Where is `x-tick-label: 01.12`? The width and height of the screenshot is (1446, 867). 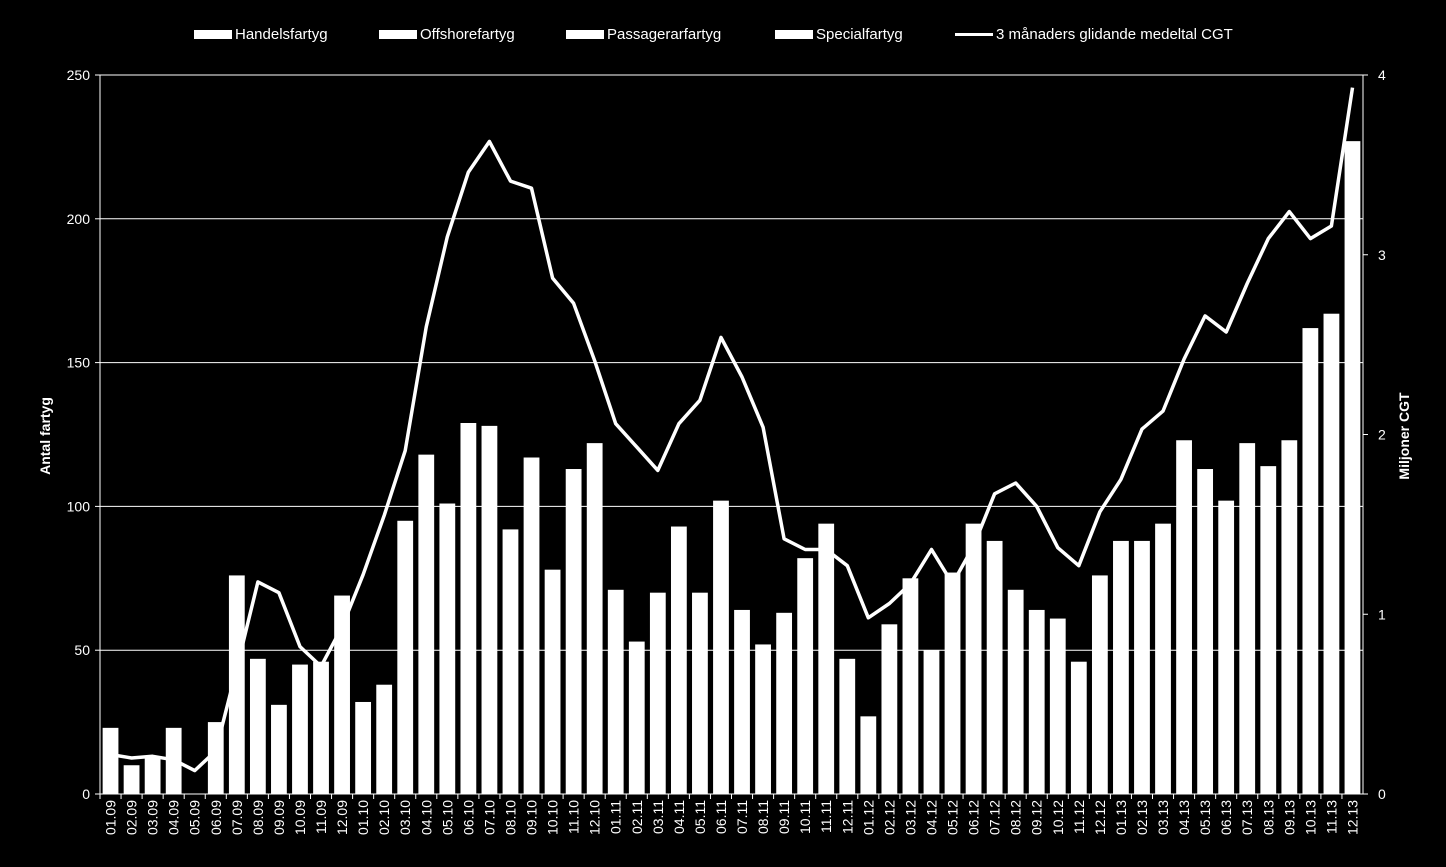
x-tick-label: 01.12 is located at coordinates (868, 817).